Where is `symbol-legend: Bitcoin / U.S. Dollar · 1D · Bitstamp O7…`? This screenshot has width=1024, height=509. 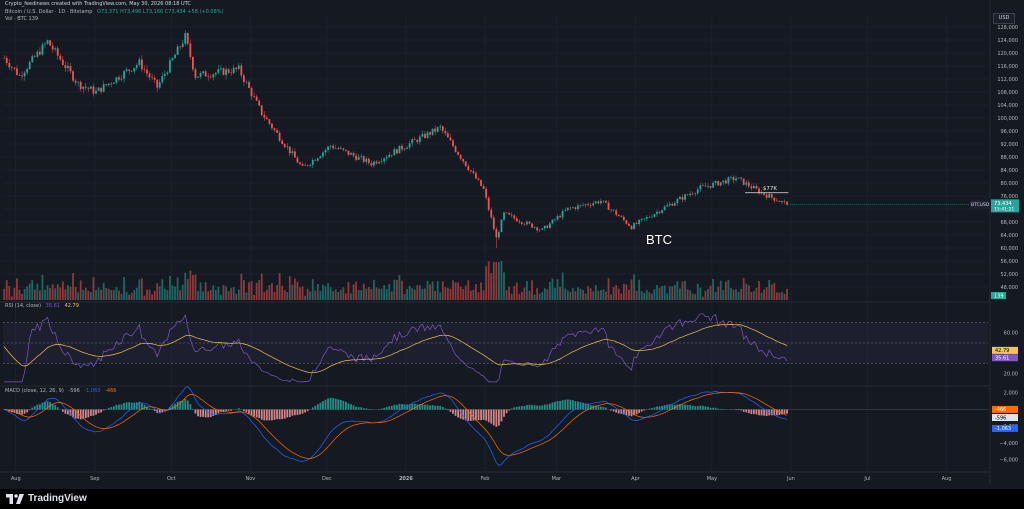
symbol-legend: Bitcoin / U.S. Dollar · 1D · Bitstamp O7… is located at coordinates (115, 12).